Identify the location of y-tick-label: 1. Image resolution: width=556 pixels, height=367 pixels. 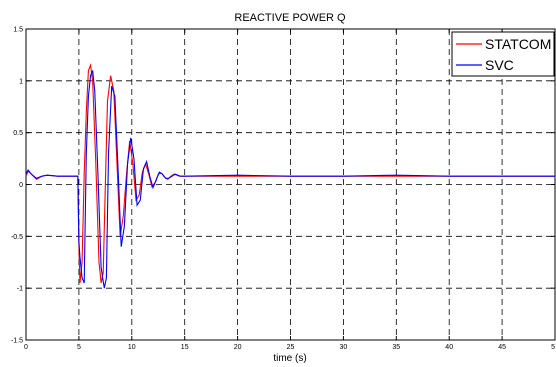
(21, 81).